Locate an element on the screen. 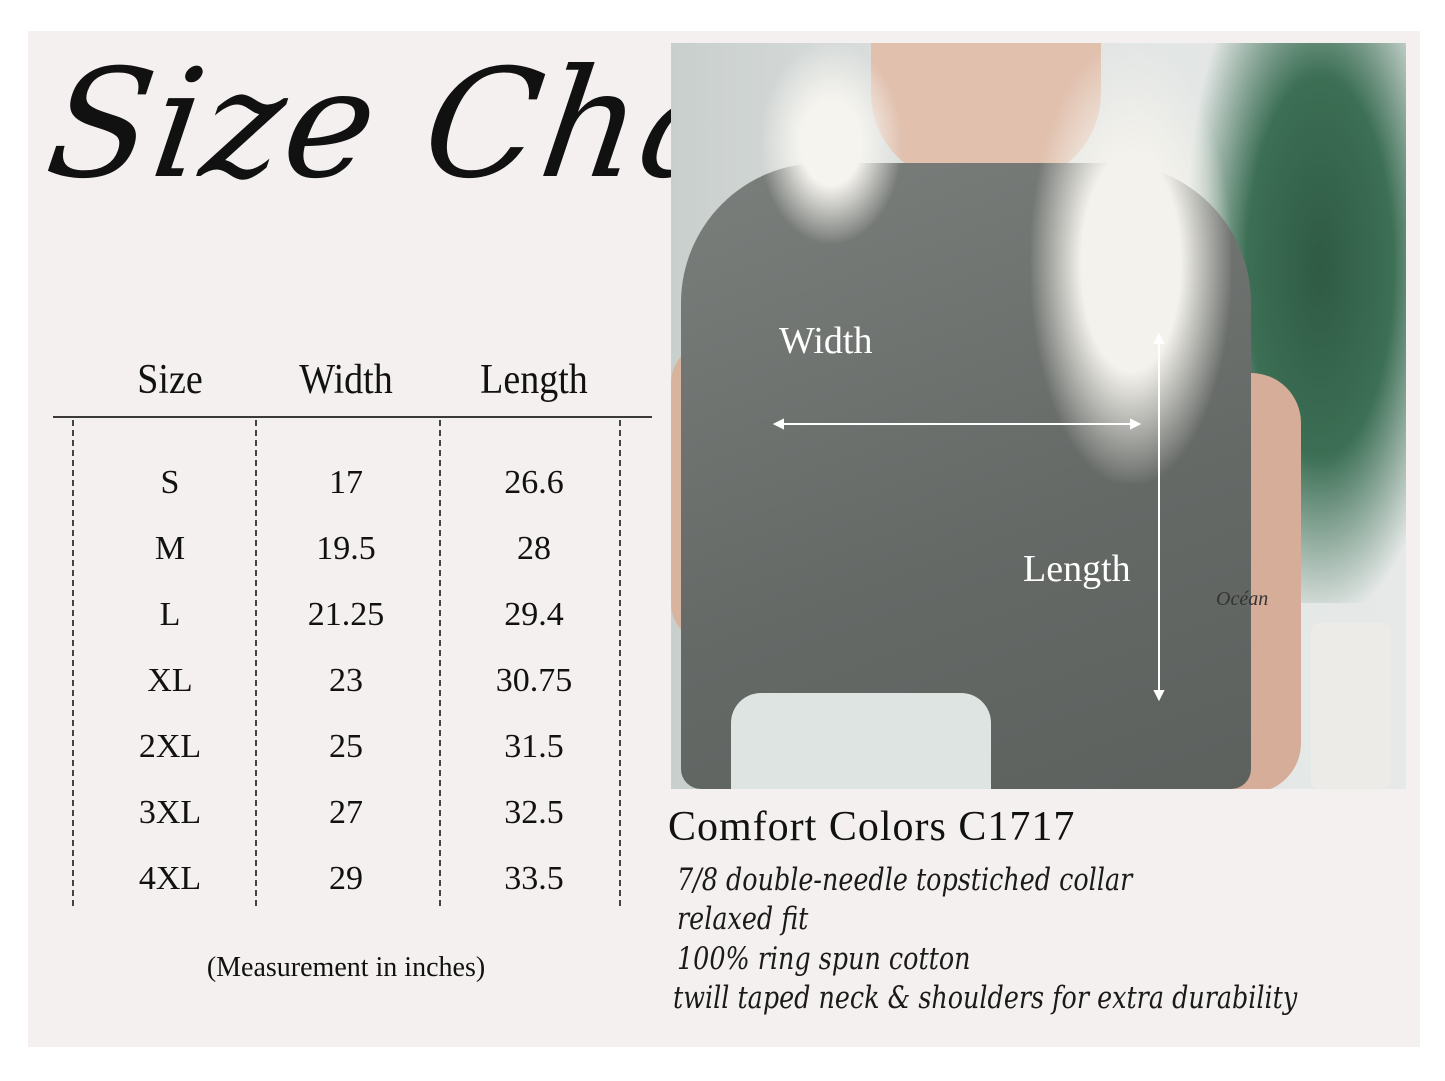 Image resolution: width=1445 pixels, height=1081 pixels. cell-width: 25 is located at coordinates (346, 746).